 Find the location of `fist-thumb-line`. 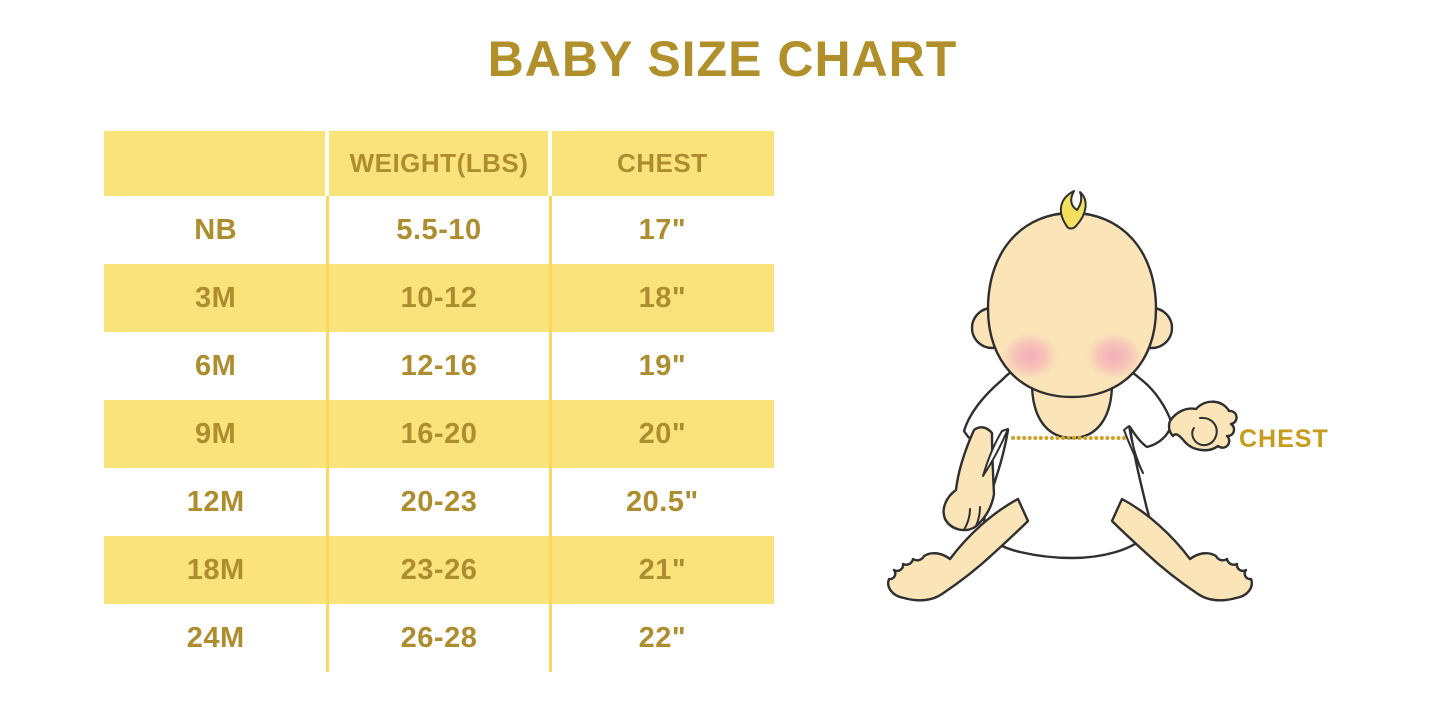

fist-thumb-line is located at coordinates (1204, 431).